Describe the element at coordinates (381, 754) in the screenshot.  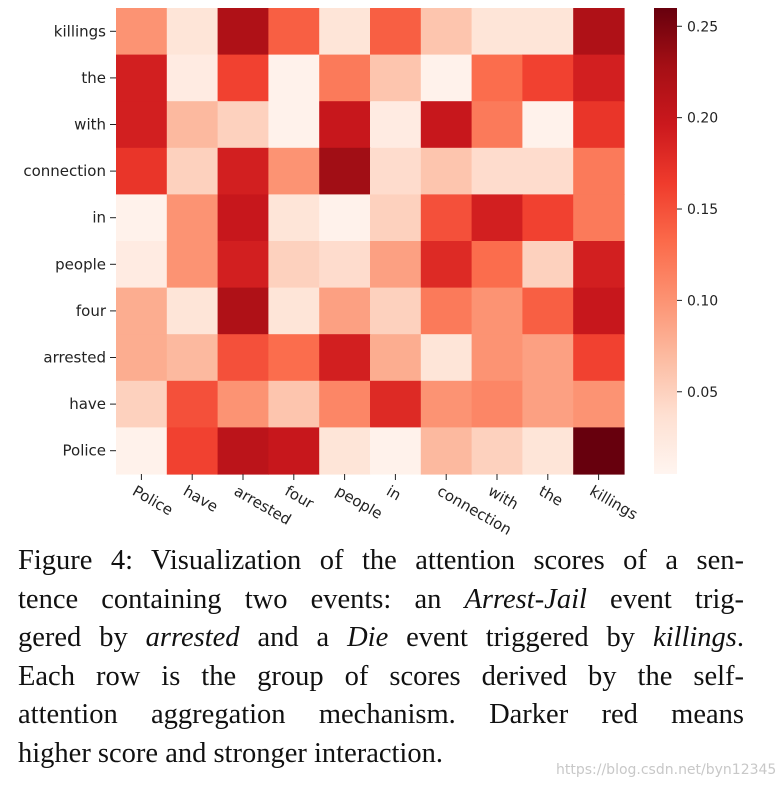
I see `caption-line: higher score and stronger interaction.` at that location.